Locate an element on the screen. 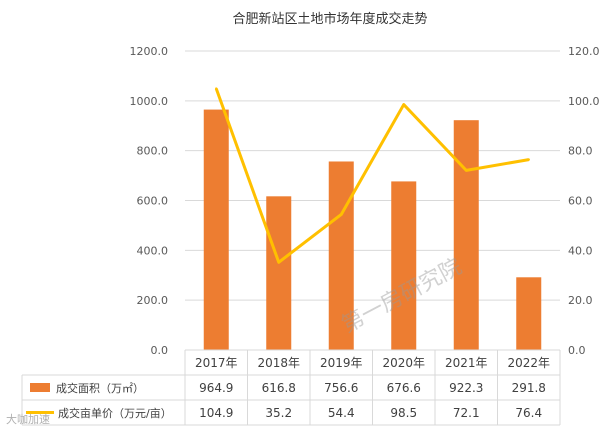 The height and width of the screenshot is (431, 615). left-tick-label: 400.0 is located at coordinates (153, 250).